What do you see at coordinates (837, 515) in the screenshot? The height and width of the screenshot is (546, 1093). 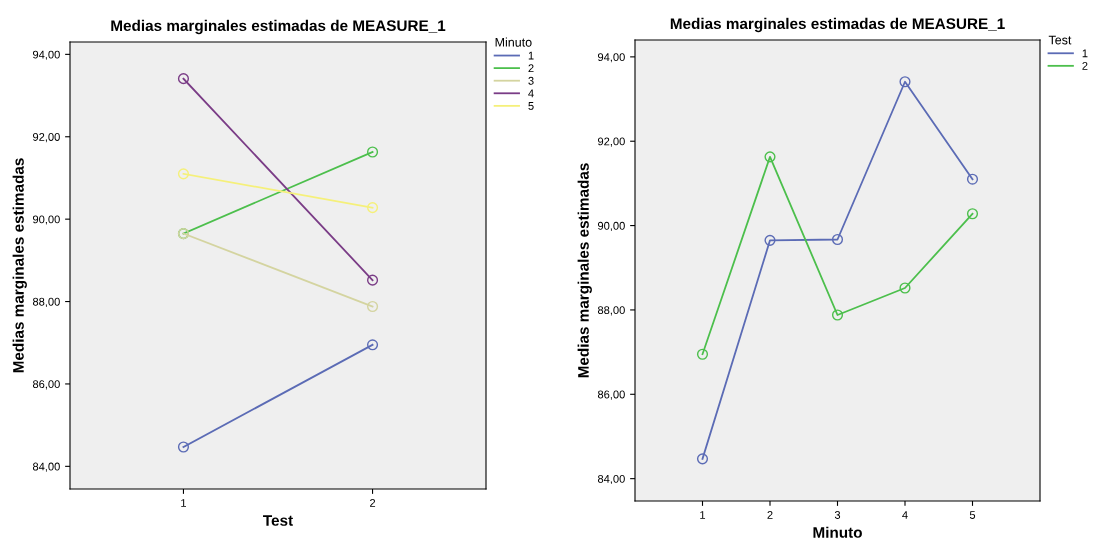 I see `x-tick-label: 3` at bounding box center [837, 515].